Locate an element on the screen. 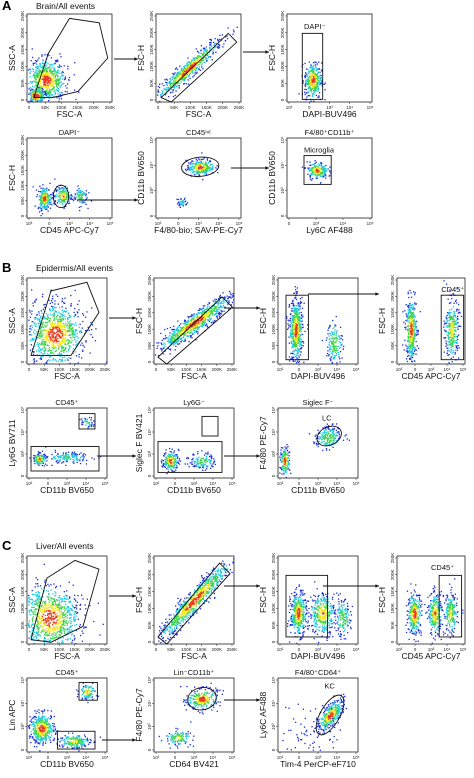 The width and height of the screenshot is (474, 778). x-axis-label: CD64 BV421 is located at coordinates (194, 764).